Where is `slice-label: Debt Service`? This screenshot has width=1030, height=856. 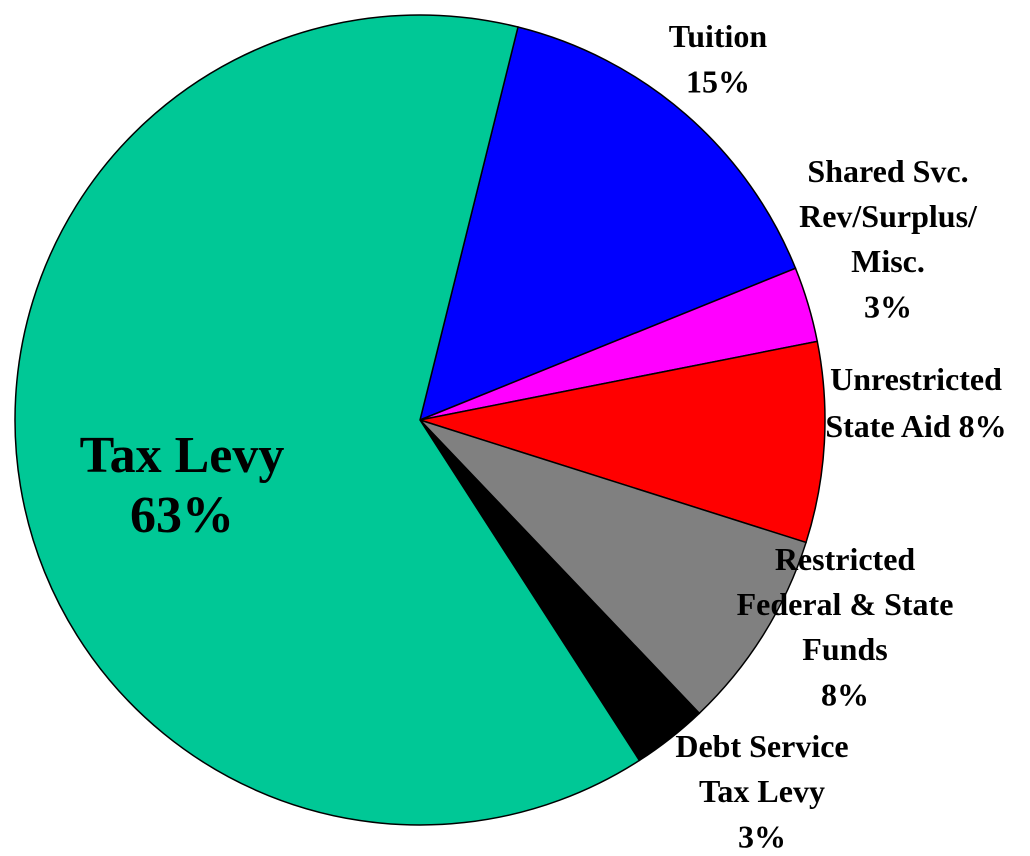 slice-label: Debt Service is located at coordinates (761, 746).